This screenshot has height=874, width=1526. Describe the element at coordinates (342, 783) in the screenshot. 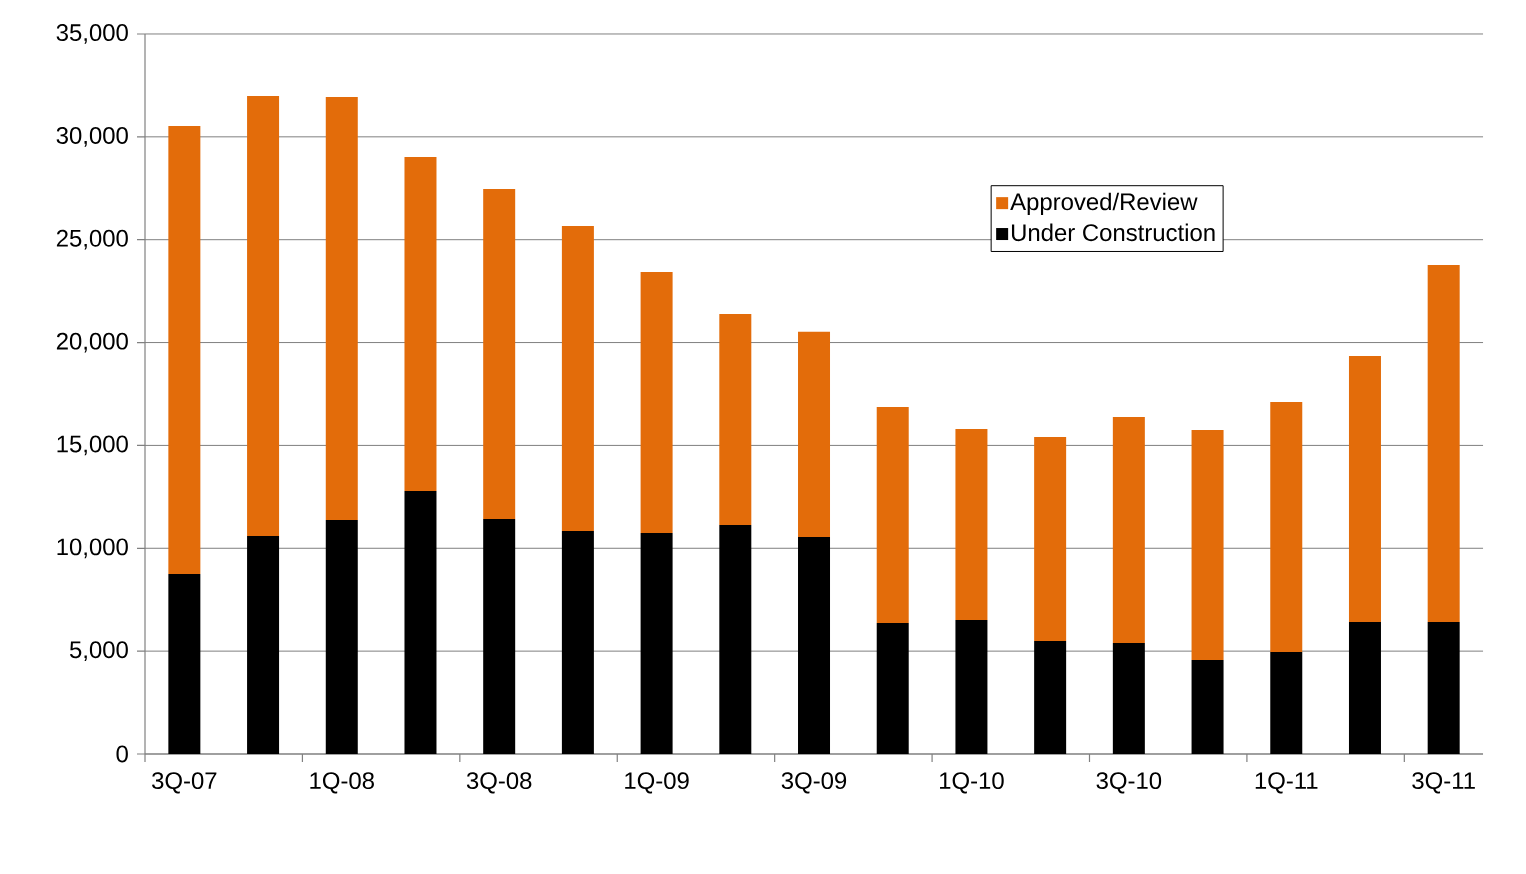

I see `x-tick-label: 1Q-08` at that location.